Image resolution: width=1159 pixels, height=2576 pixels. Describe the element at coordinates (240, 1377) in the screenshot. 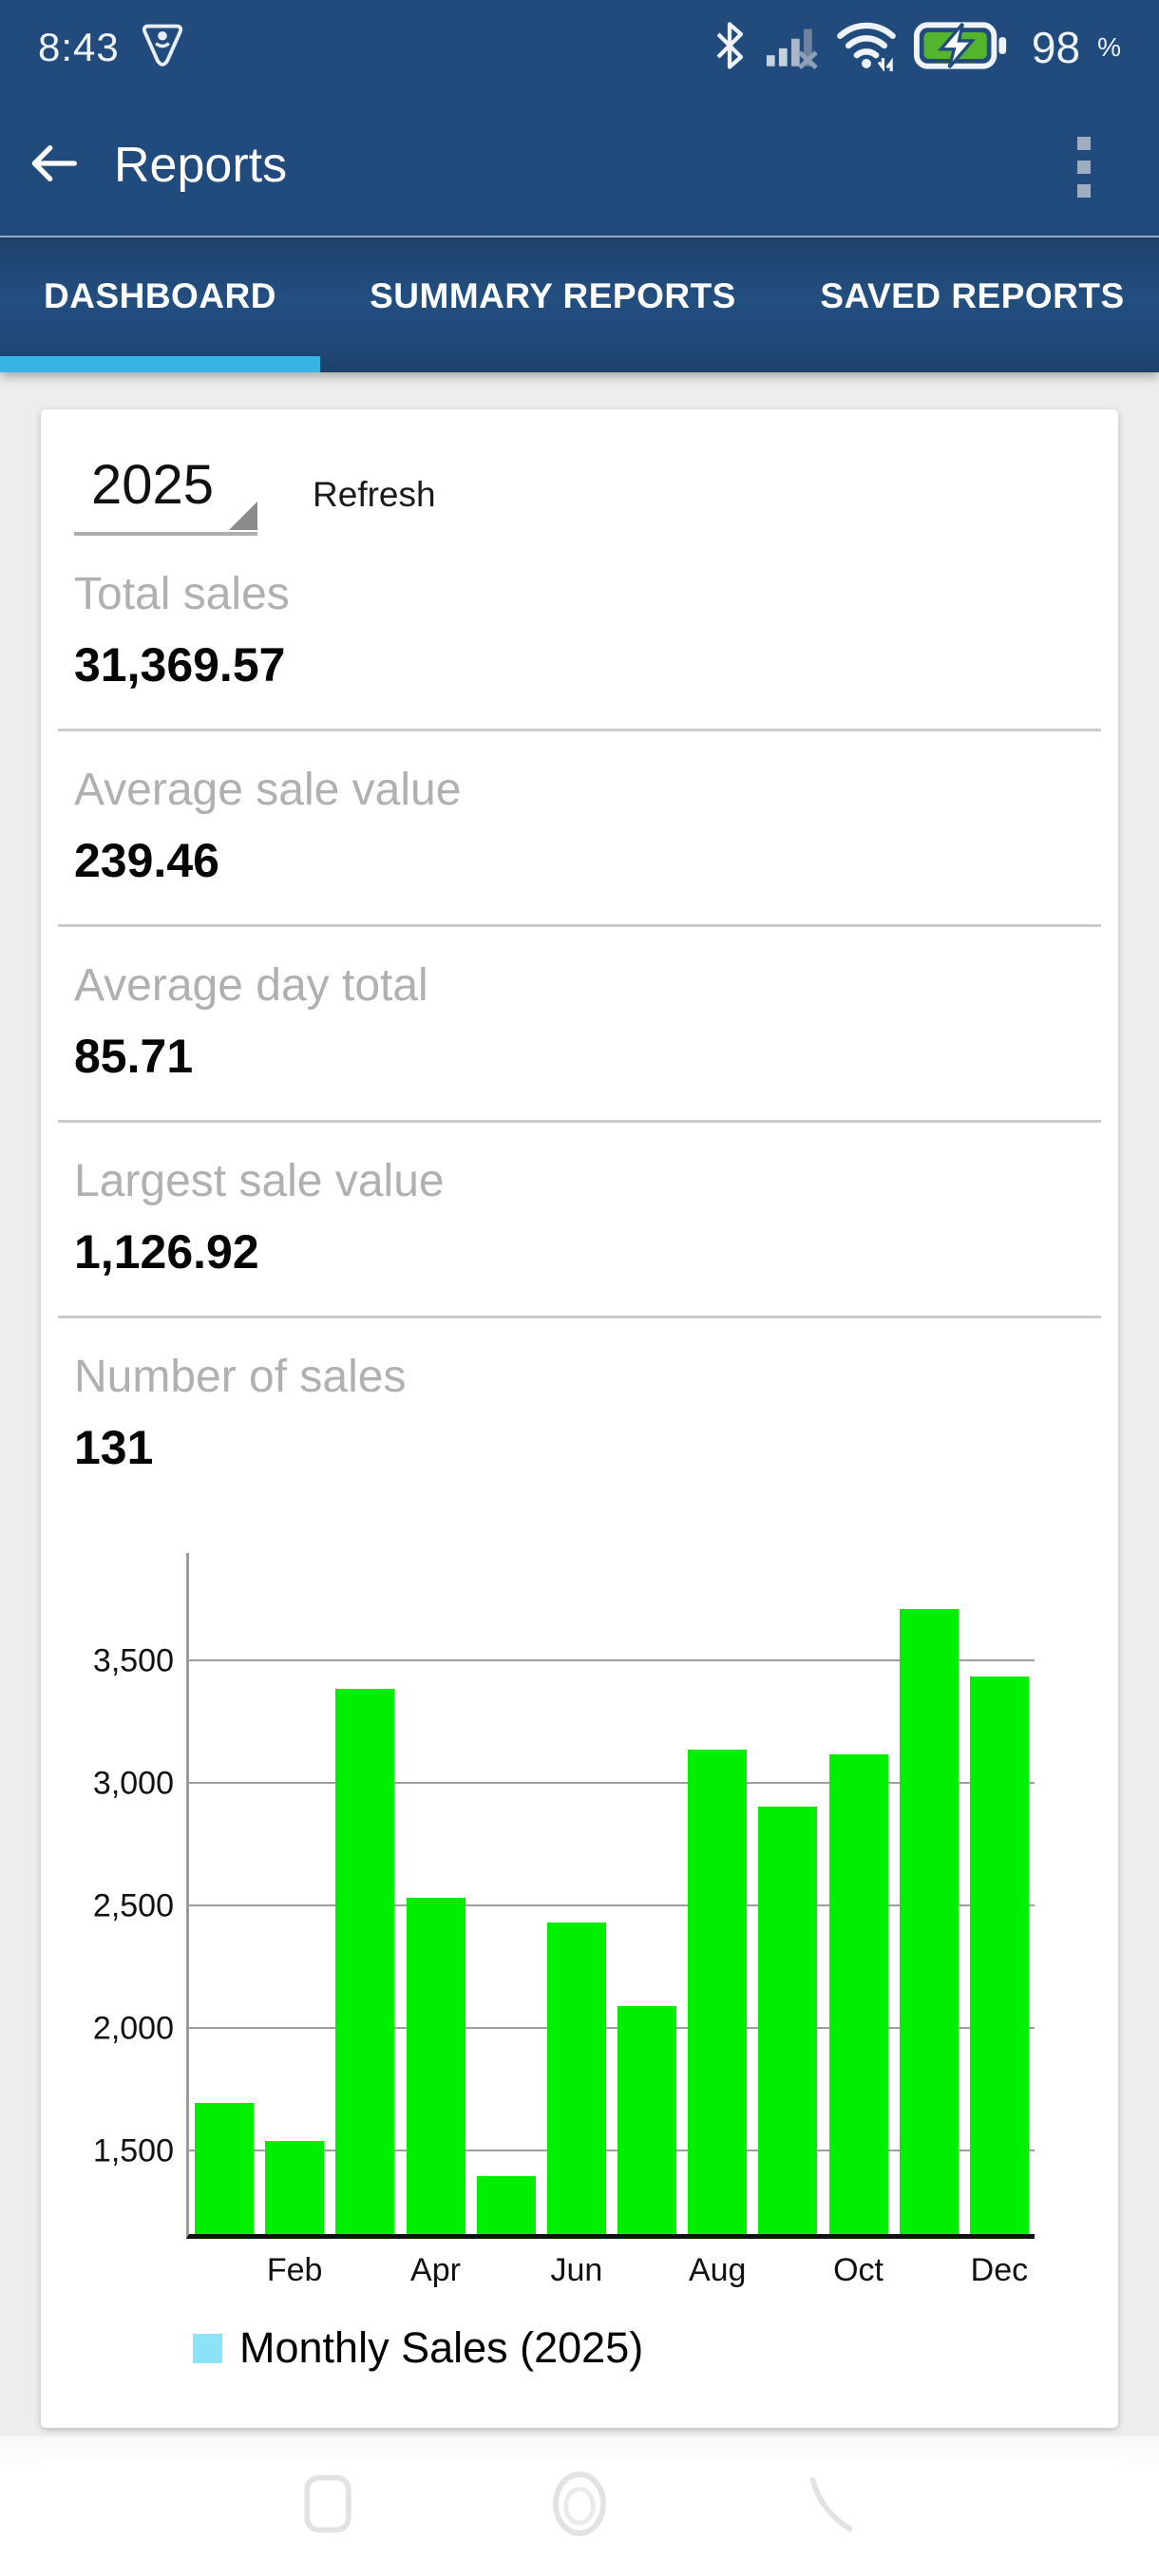

I see `stat-label: Number of sales` at that location.